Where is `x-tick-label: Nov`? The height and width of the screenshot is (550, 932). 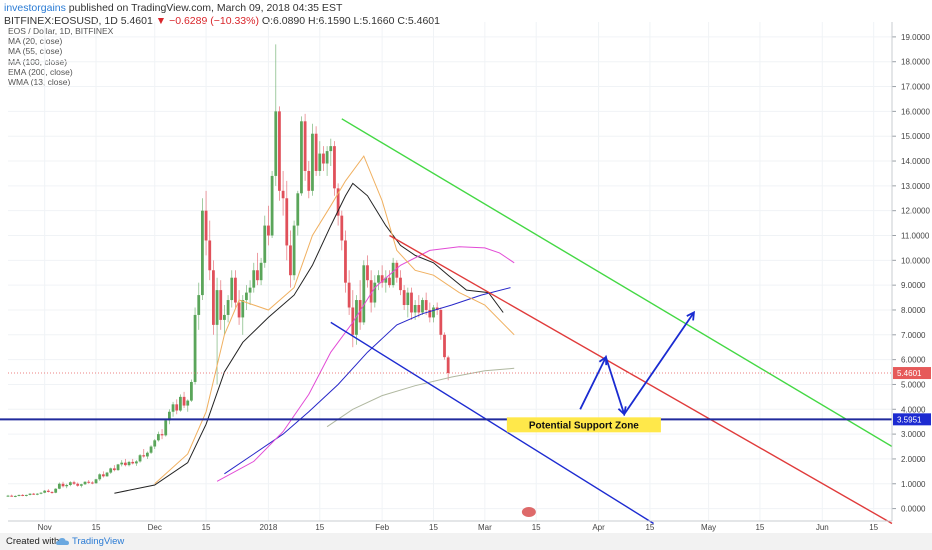
x-tick-label: Nov is located at coordinates (45, 527).